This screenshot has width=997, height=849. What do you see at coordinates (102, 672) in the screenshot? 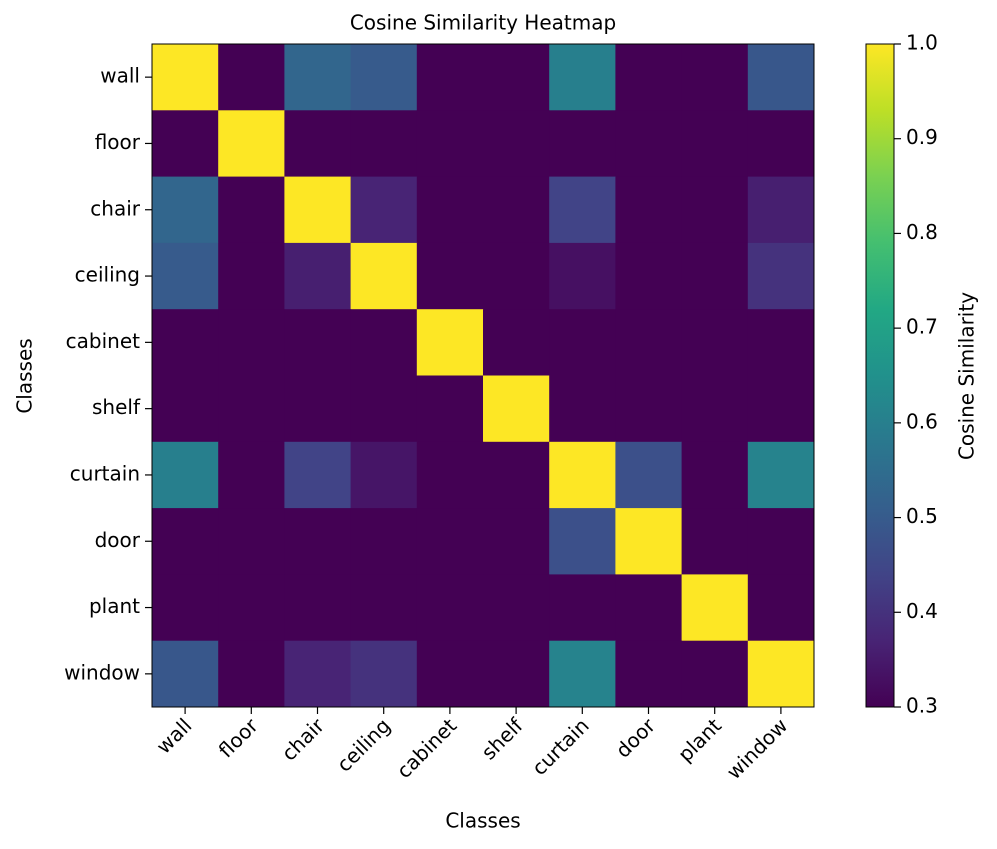
I see `y-tick-label: window` at bounding box center [102, 672].